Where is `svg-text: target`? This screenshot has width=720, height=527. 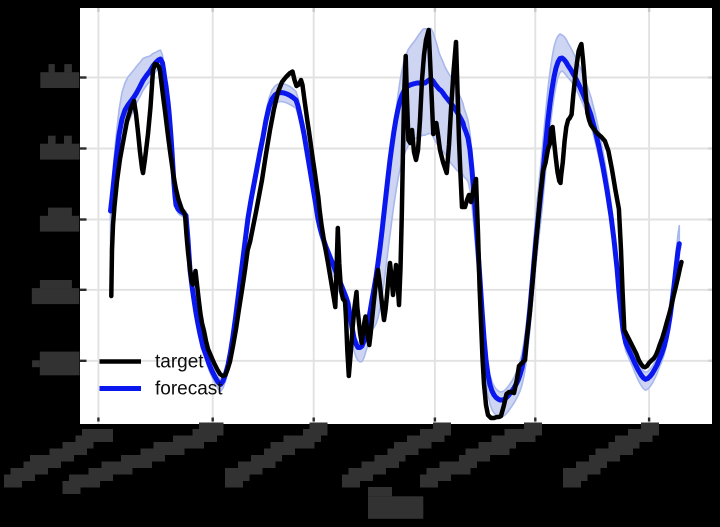
svg-text: target is located at coordinates (179, 362).